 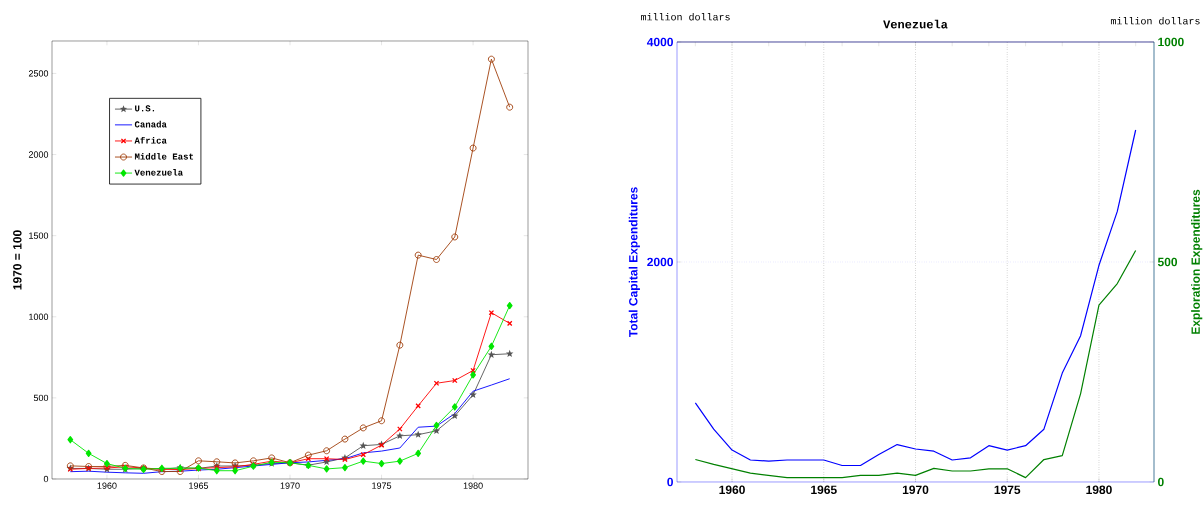 What do you see at coordinates (39, 316) in the screenshot?
I see `y-tick-label: 1000` at bounding box center [39, 316].